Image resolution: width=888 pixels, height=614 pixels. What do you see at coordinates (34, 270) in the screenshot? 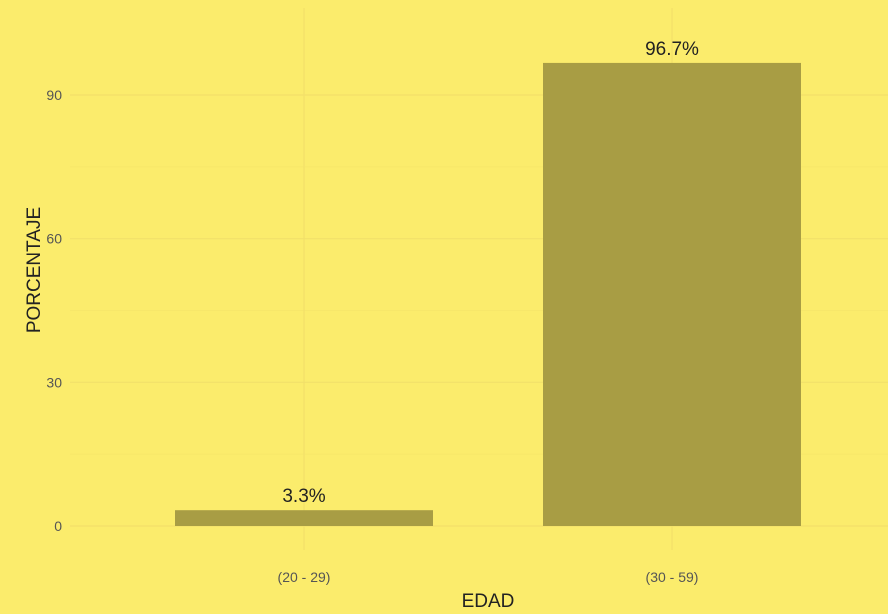
I see `y-axis-title: PORCENTAJE` at bounding box center [34, 270].